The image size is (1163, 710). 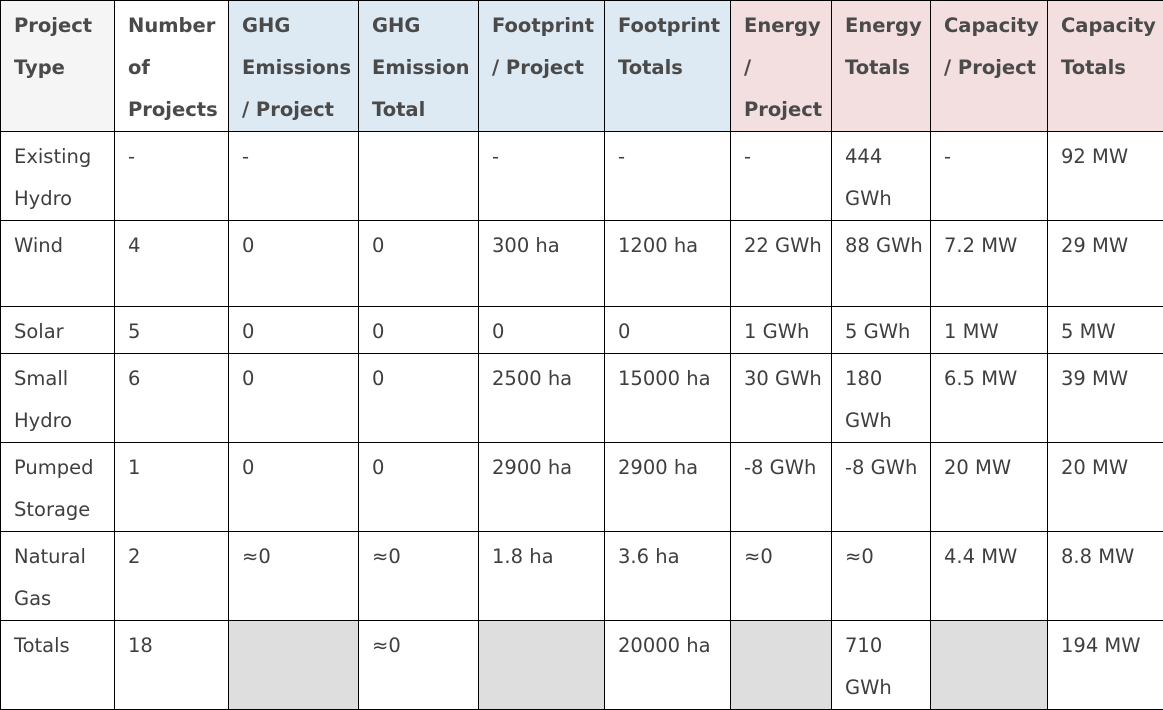 I want to click on row-label-cell: Pumped Storage, so click(x=58, y=487).